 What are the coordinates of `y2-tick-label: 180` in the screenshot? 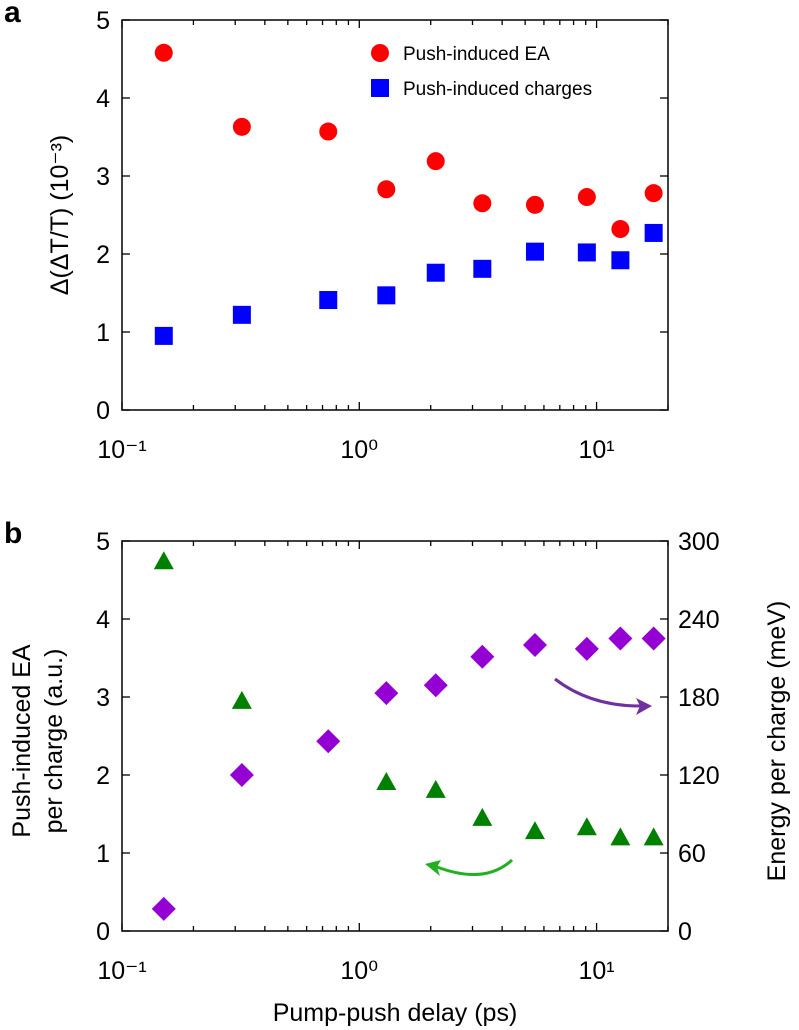 It's located at (699, 698).